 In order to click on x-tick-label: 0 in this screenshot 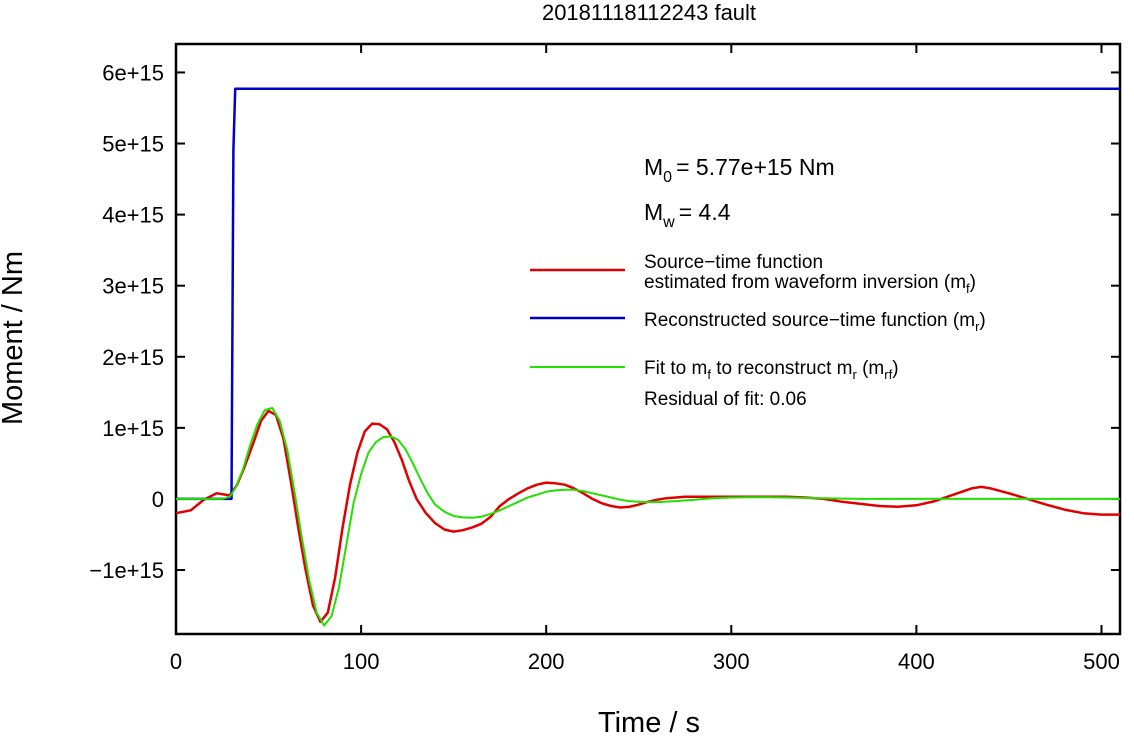, I will do `click(176, 661)`.